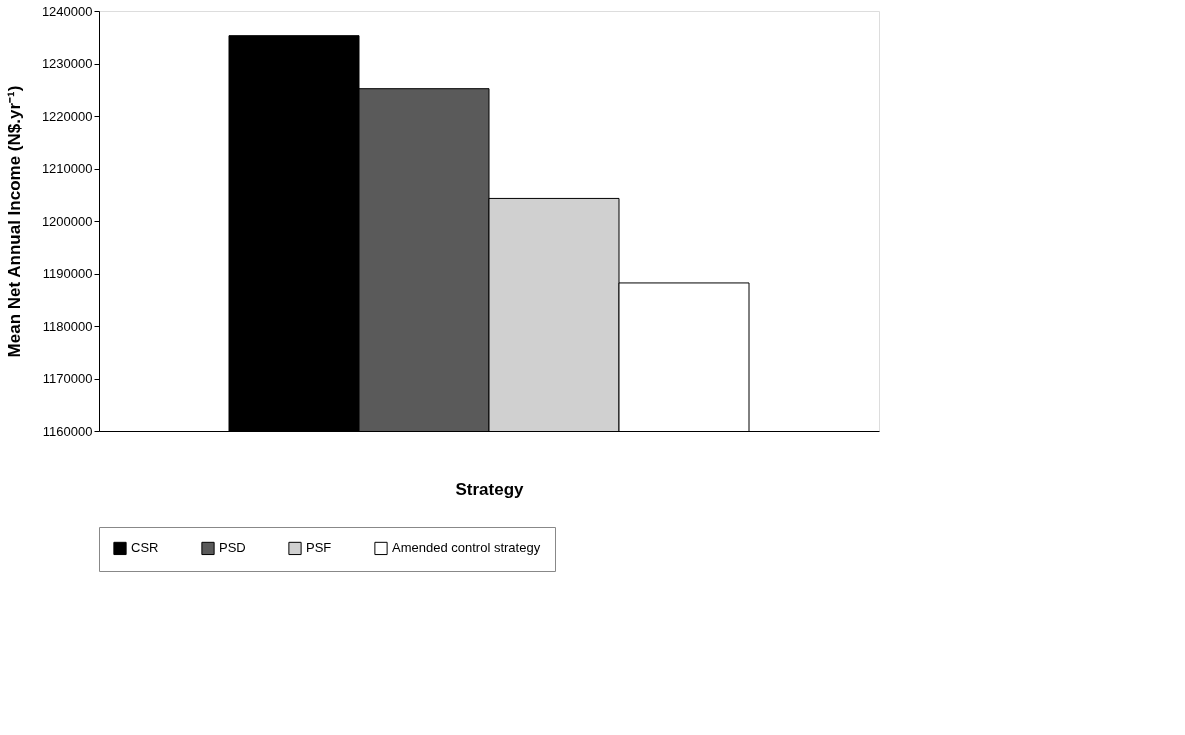  What do you see at coordinates (319, 548) in the screenshot?
I see `legend-label: PSF` at bounding box center [319, 548].